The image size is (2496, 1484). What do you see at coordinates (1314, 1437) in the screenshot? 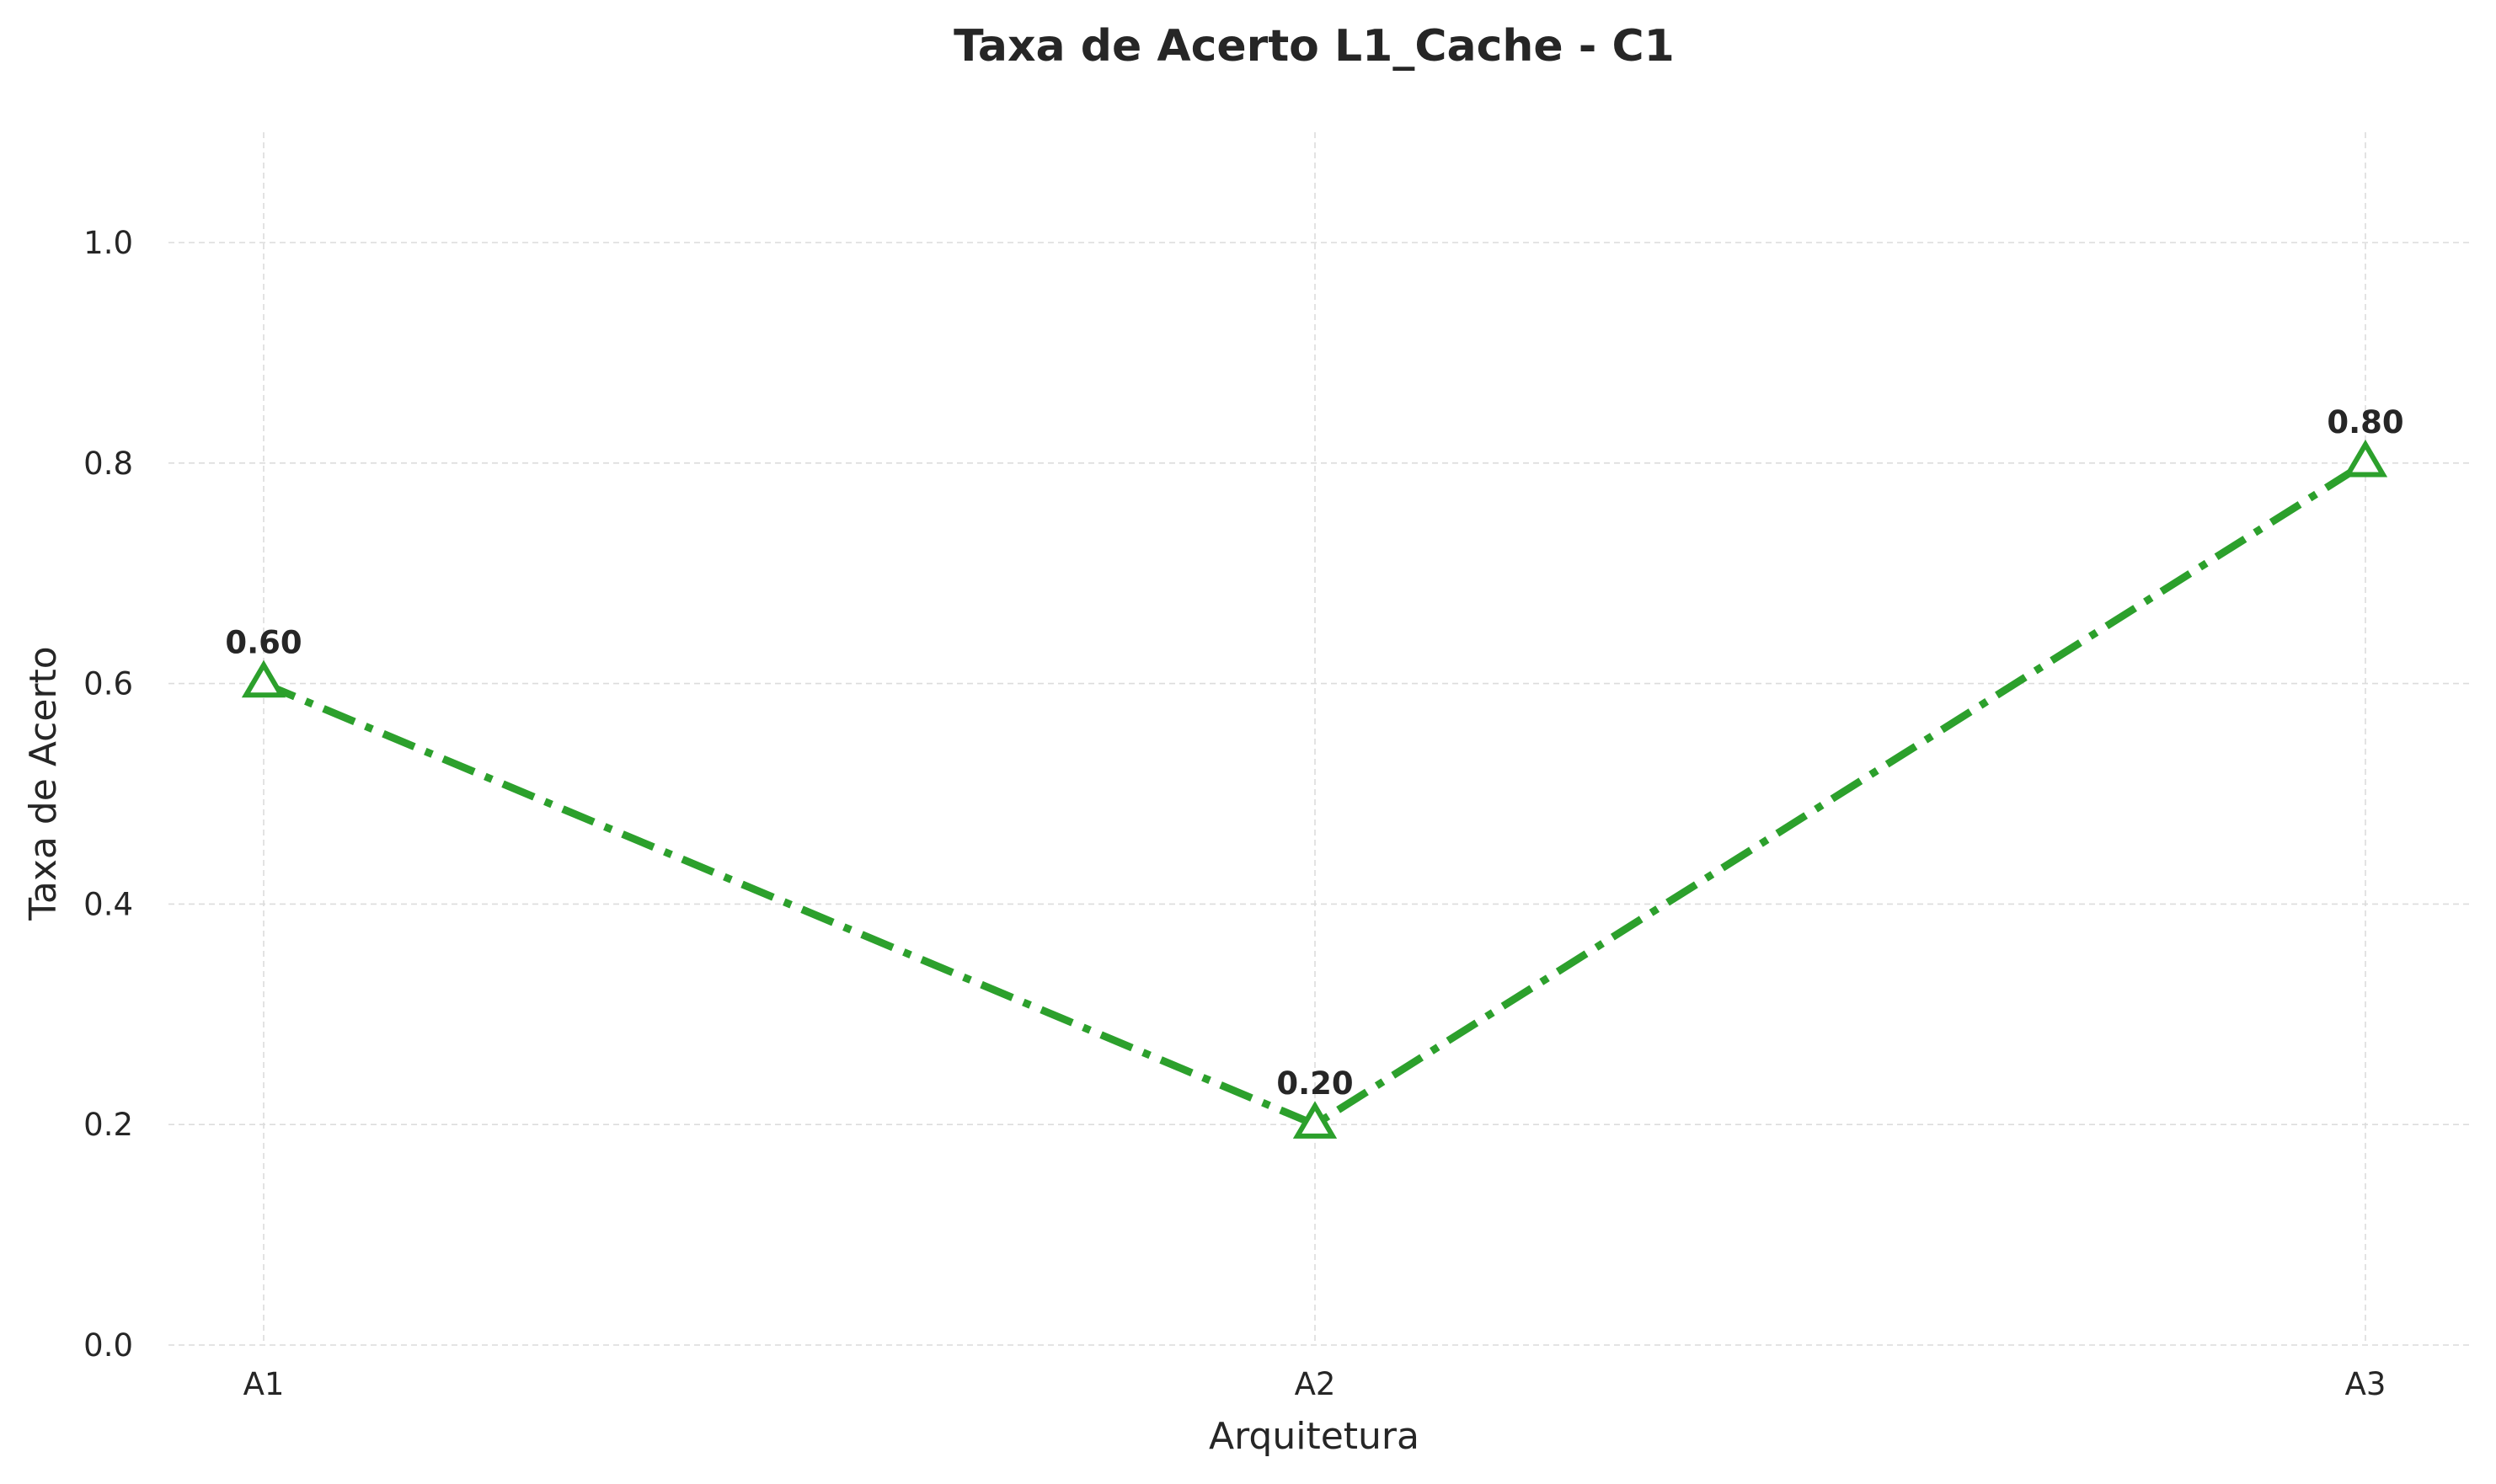
I see `x-axis-label: Arquitetura` at bounding box center [1314, 1437].